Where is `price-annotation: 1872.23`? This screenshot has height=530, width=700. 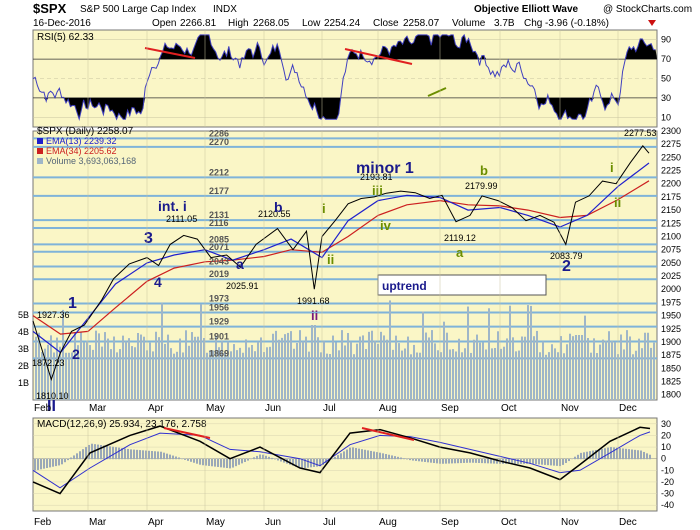
price-annotation: 1872.23 is located at coordinates (48, 363).